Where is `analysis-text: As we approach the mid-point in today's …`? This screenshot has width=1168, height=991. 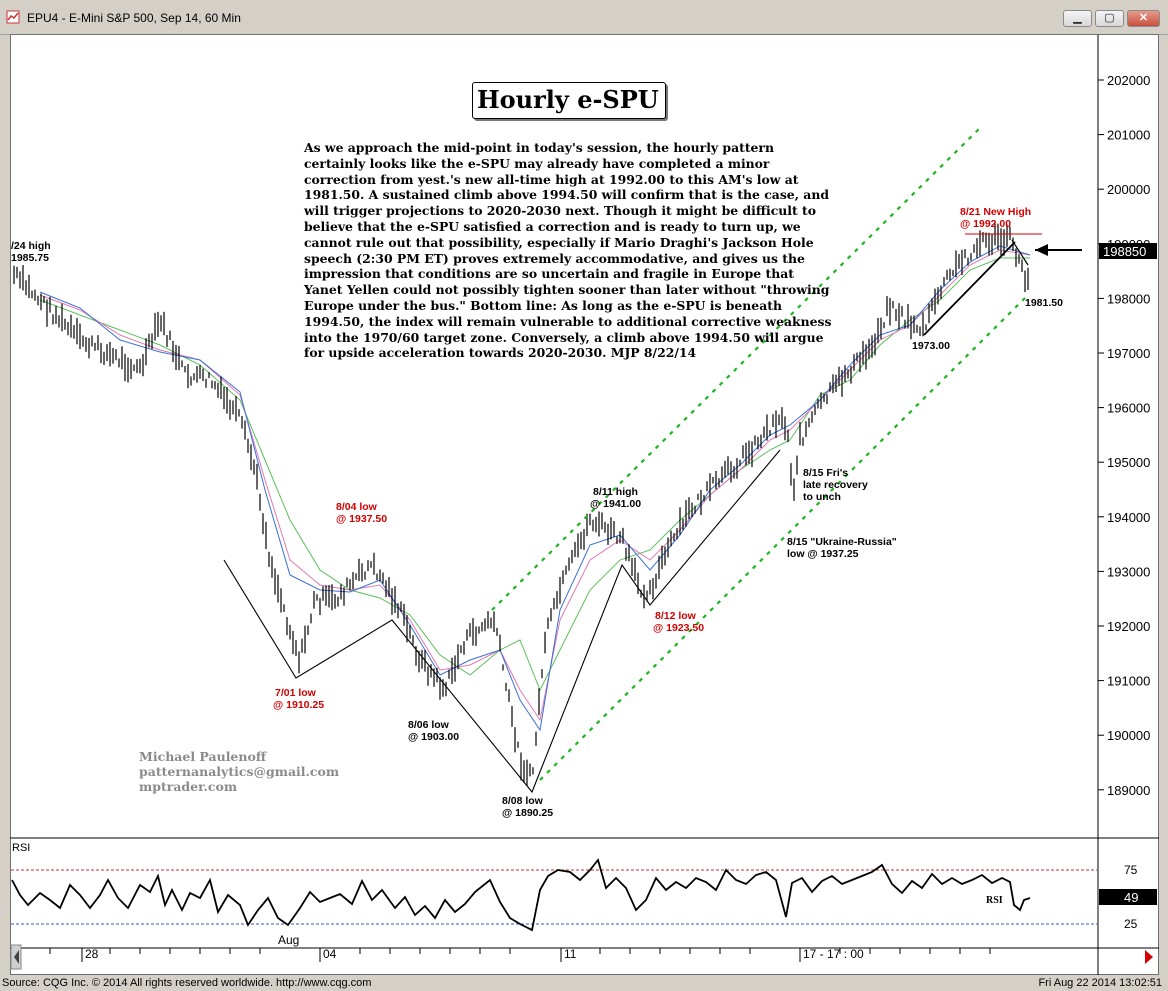
analysis-text: As we approach the mid-point in today's … is located at coordinates (568, 250).